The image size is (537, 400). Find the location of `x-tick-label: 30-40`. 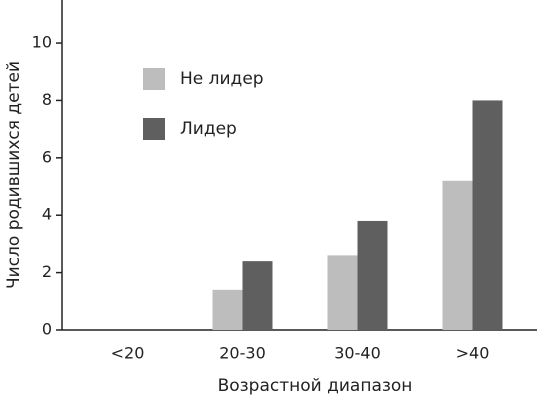

x-tick-label: 30-40 is located at coordinates (357, 353).